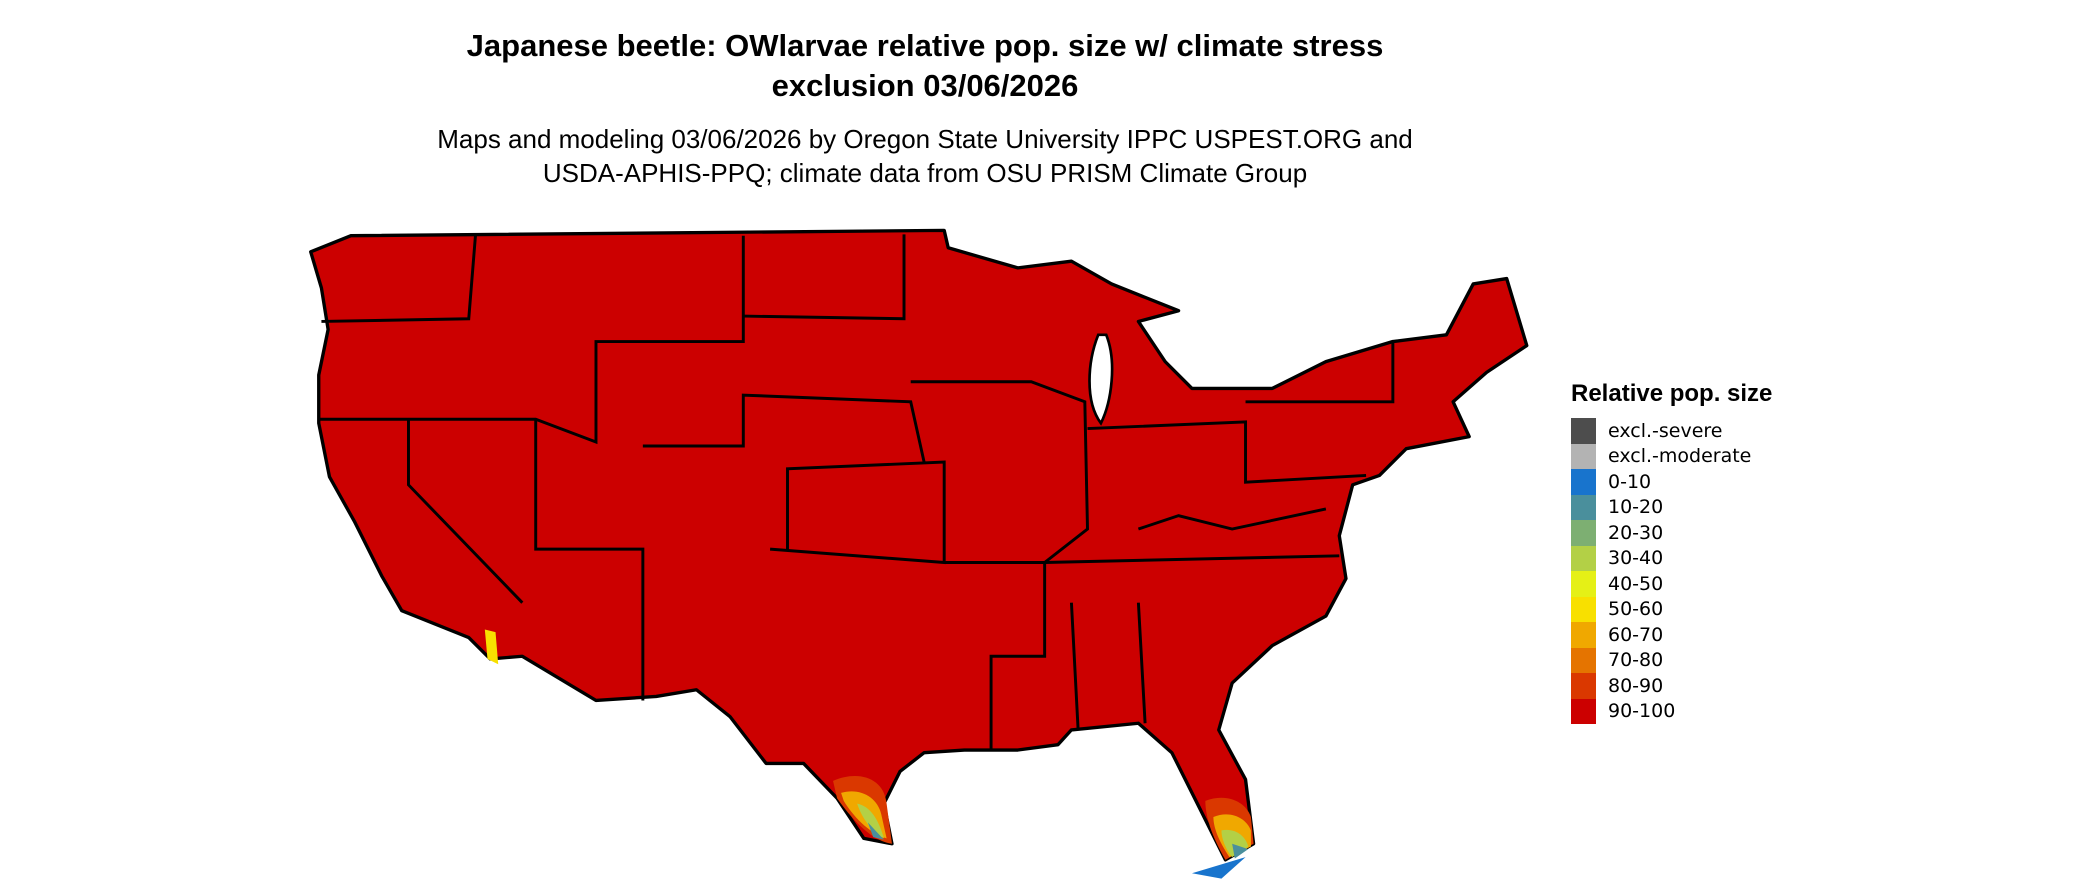  What do you see at coordinates (1636, 685) in the screenshot?
I see `legend-label: 80-90` at bounding box center [1636, 685].